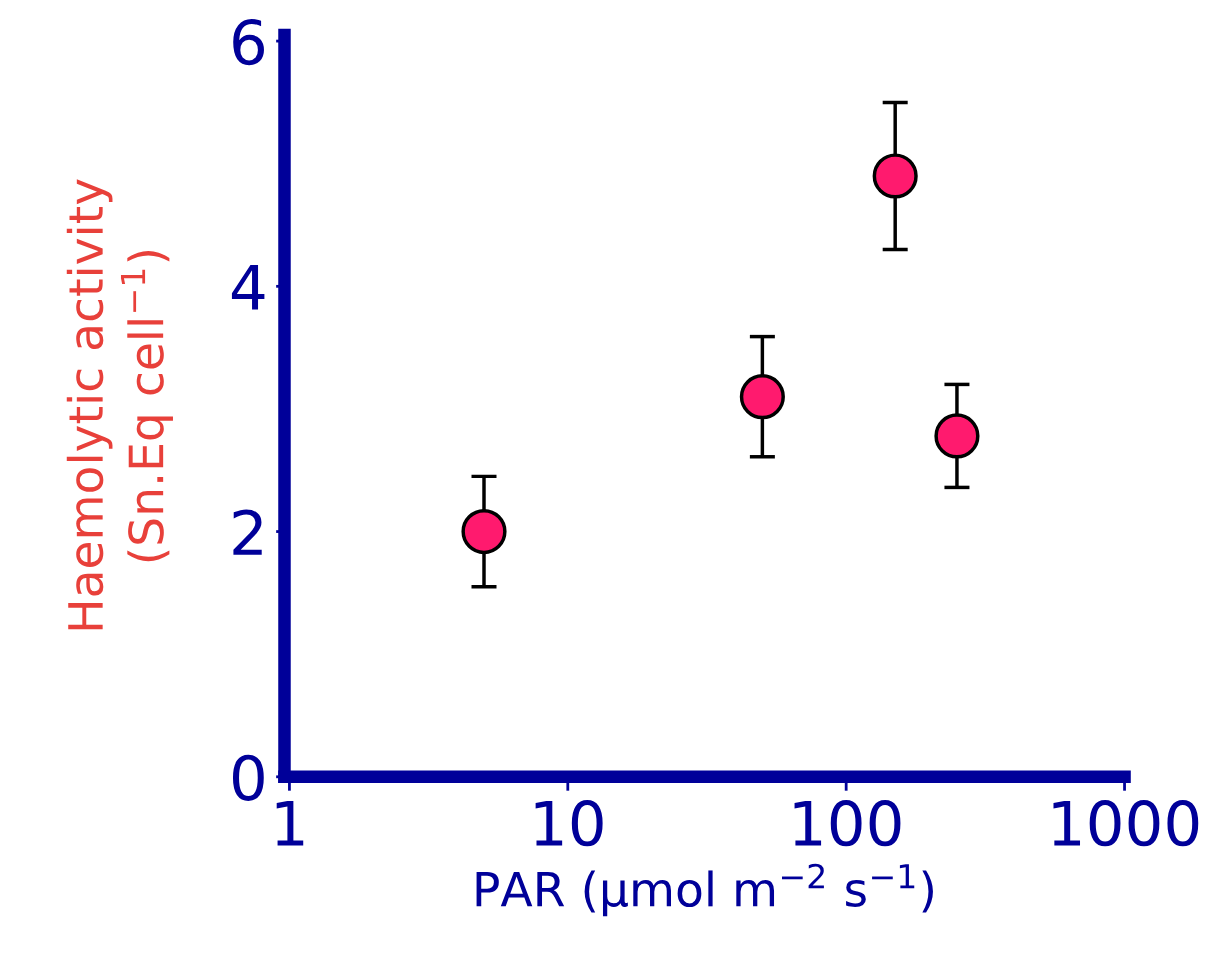  I want to click on y-tick-label: 4, so click(248, 287).